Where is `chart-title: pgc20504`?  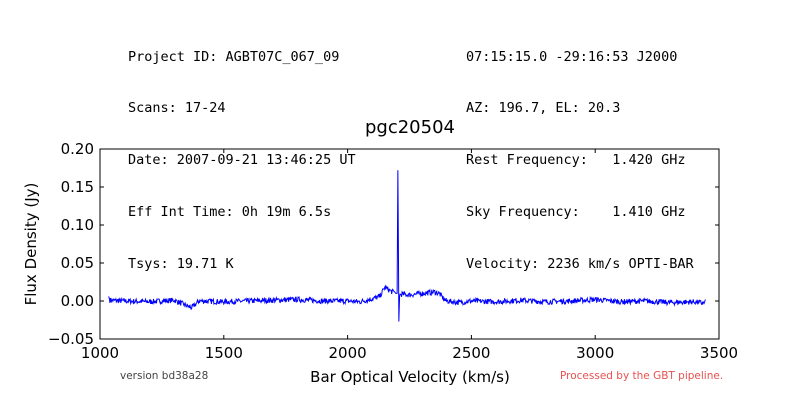 chart-title: pgc20504 is located at coordinates (410, 127).